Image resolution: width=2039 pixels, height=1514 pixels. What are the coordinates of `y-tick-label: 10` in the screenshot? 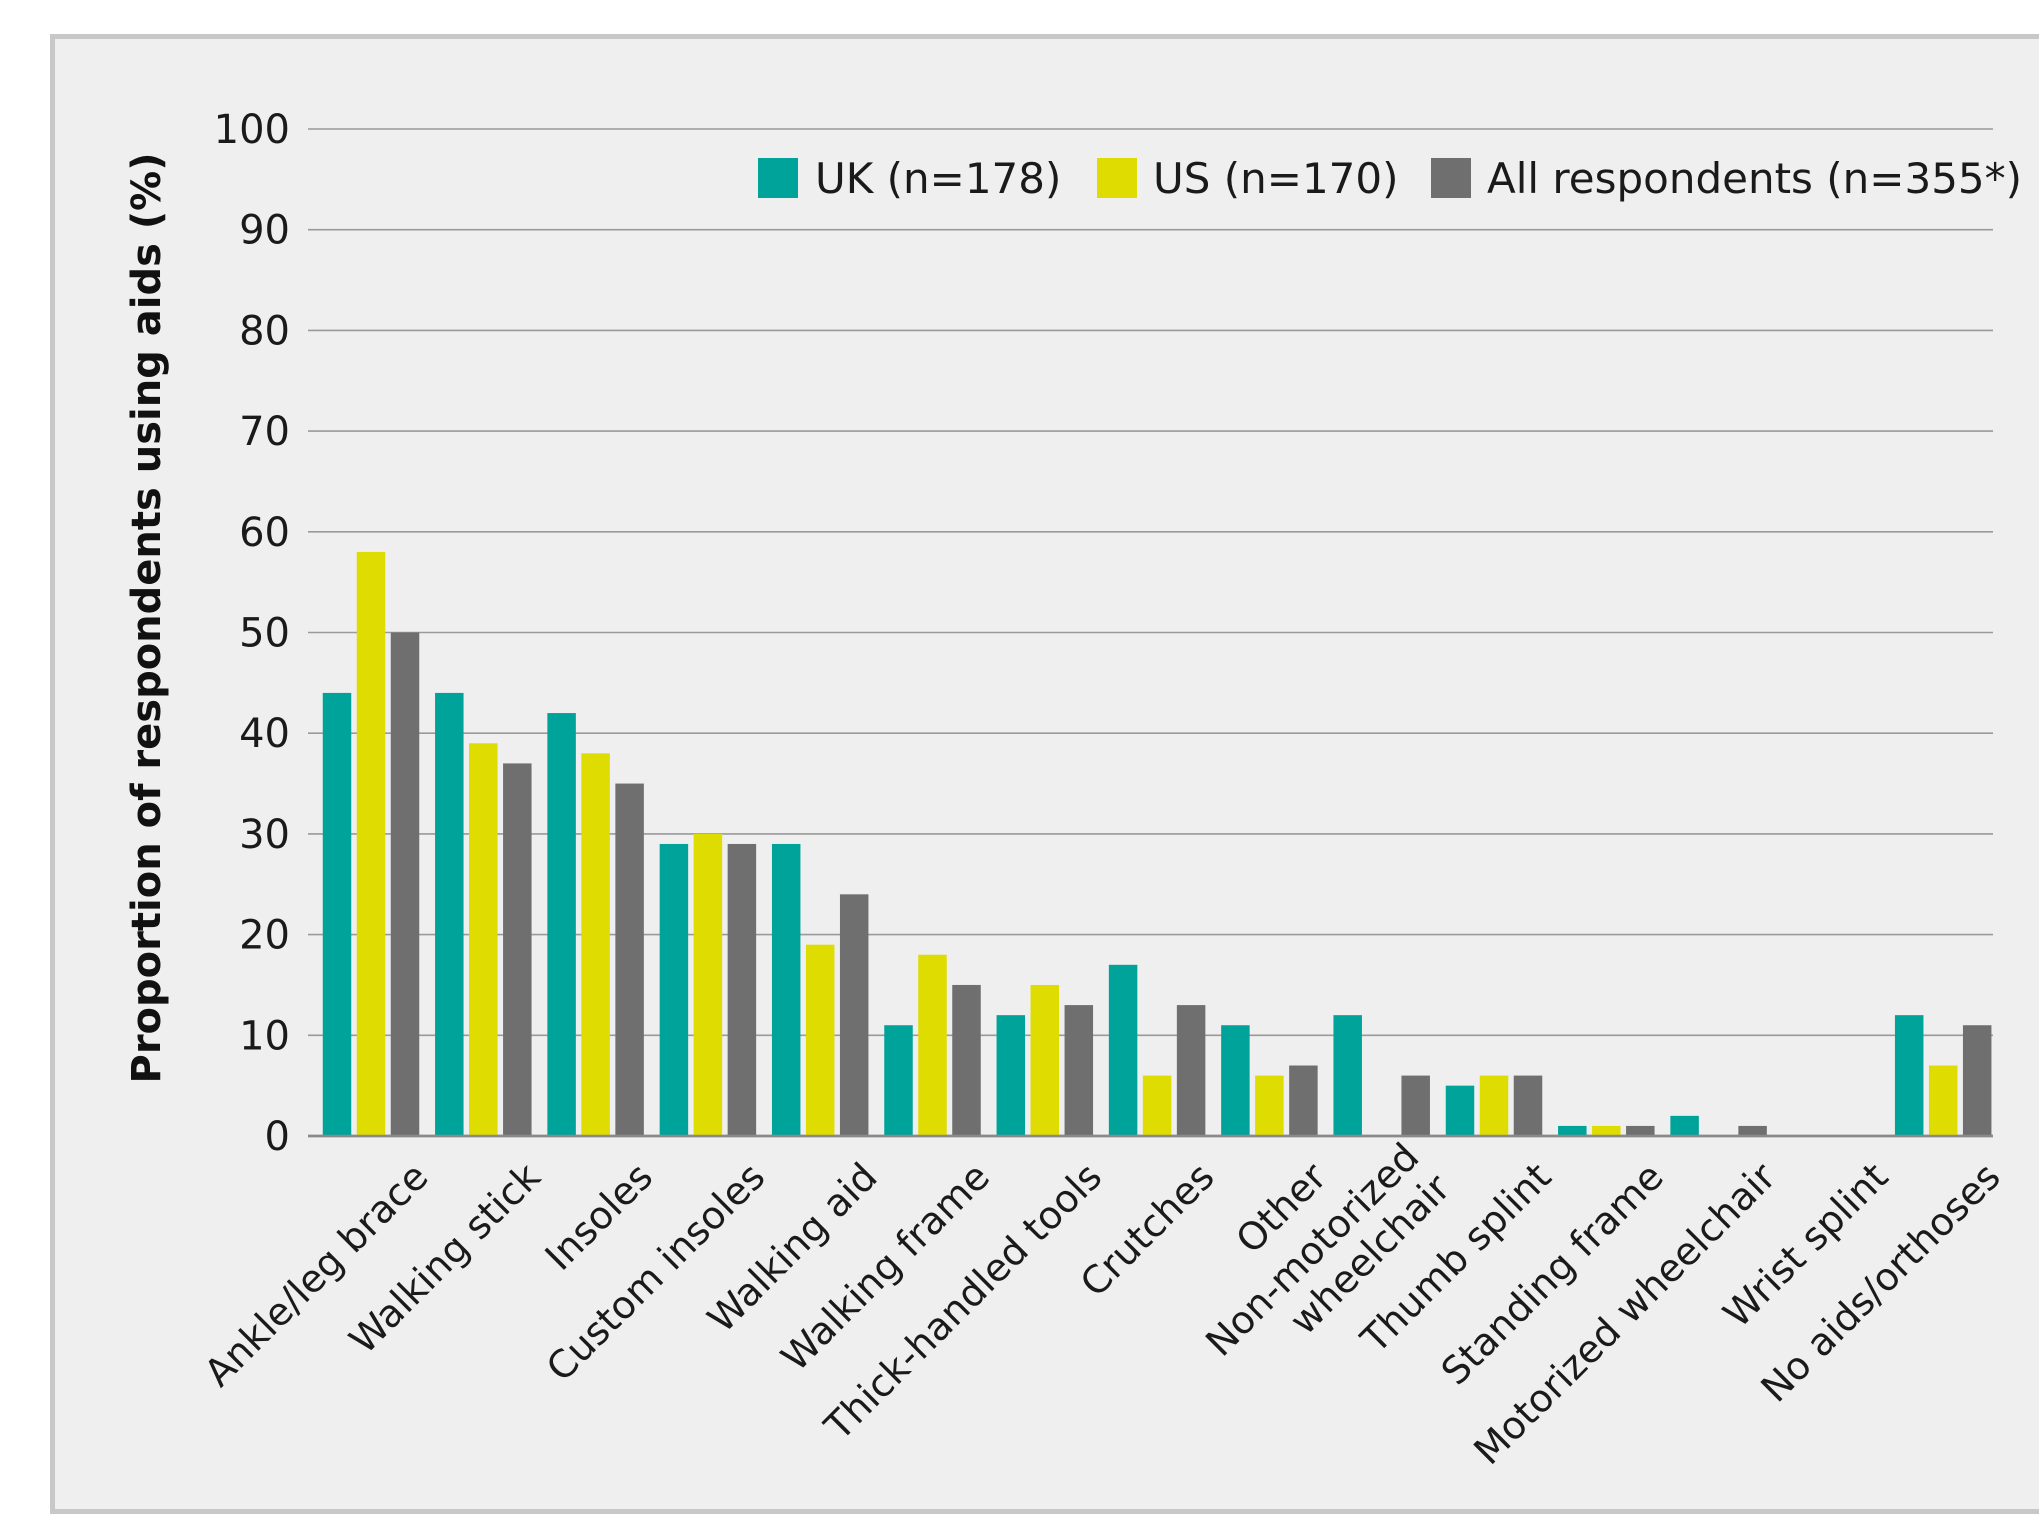 It's located at (264, 1036).